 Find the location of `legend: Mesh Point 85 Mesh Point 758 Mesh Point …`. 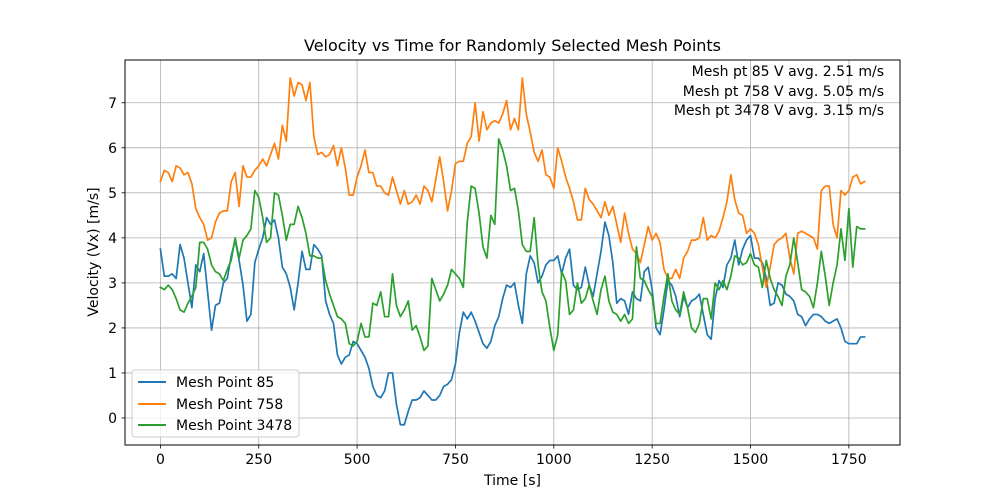

legend: Mesh Point 85 Mesh Point 758 Mesh Point … is located at coordinates (215, 403).